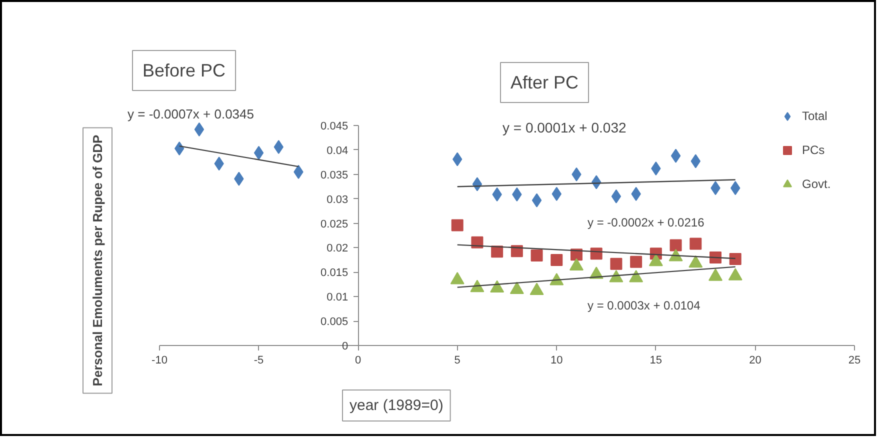 The image size is (882, 442). What do you see at coordinates (854, 360) in the screenshot?
I see `x-tick-label: 25` at bounding box center [854, 360].